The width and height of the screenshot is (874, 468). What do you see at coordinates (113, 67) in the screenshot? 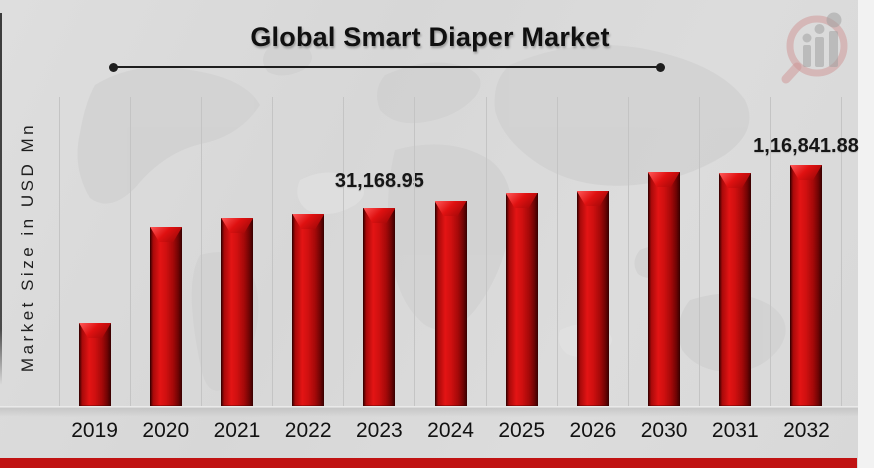
I see `underline-left-dot-icon` at bounding box center [113, 67].